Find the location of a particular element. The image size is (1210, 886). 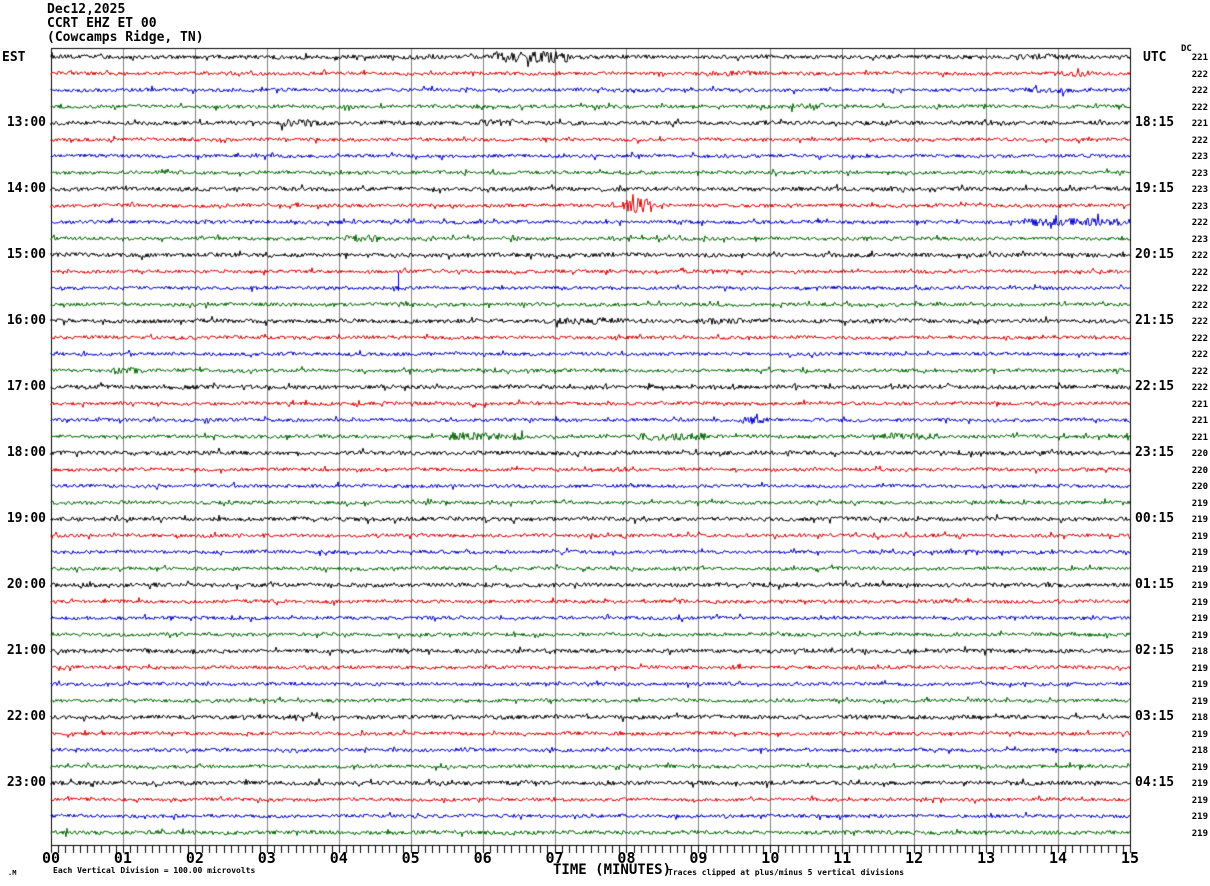

hour-label-utc: 18:15 is located at coordinates (1155, 122).